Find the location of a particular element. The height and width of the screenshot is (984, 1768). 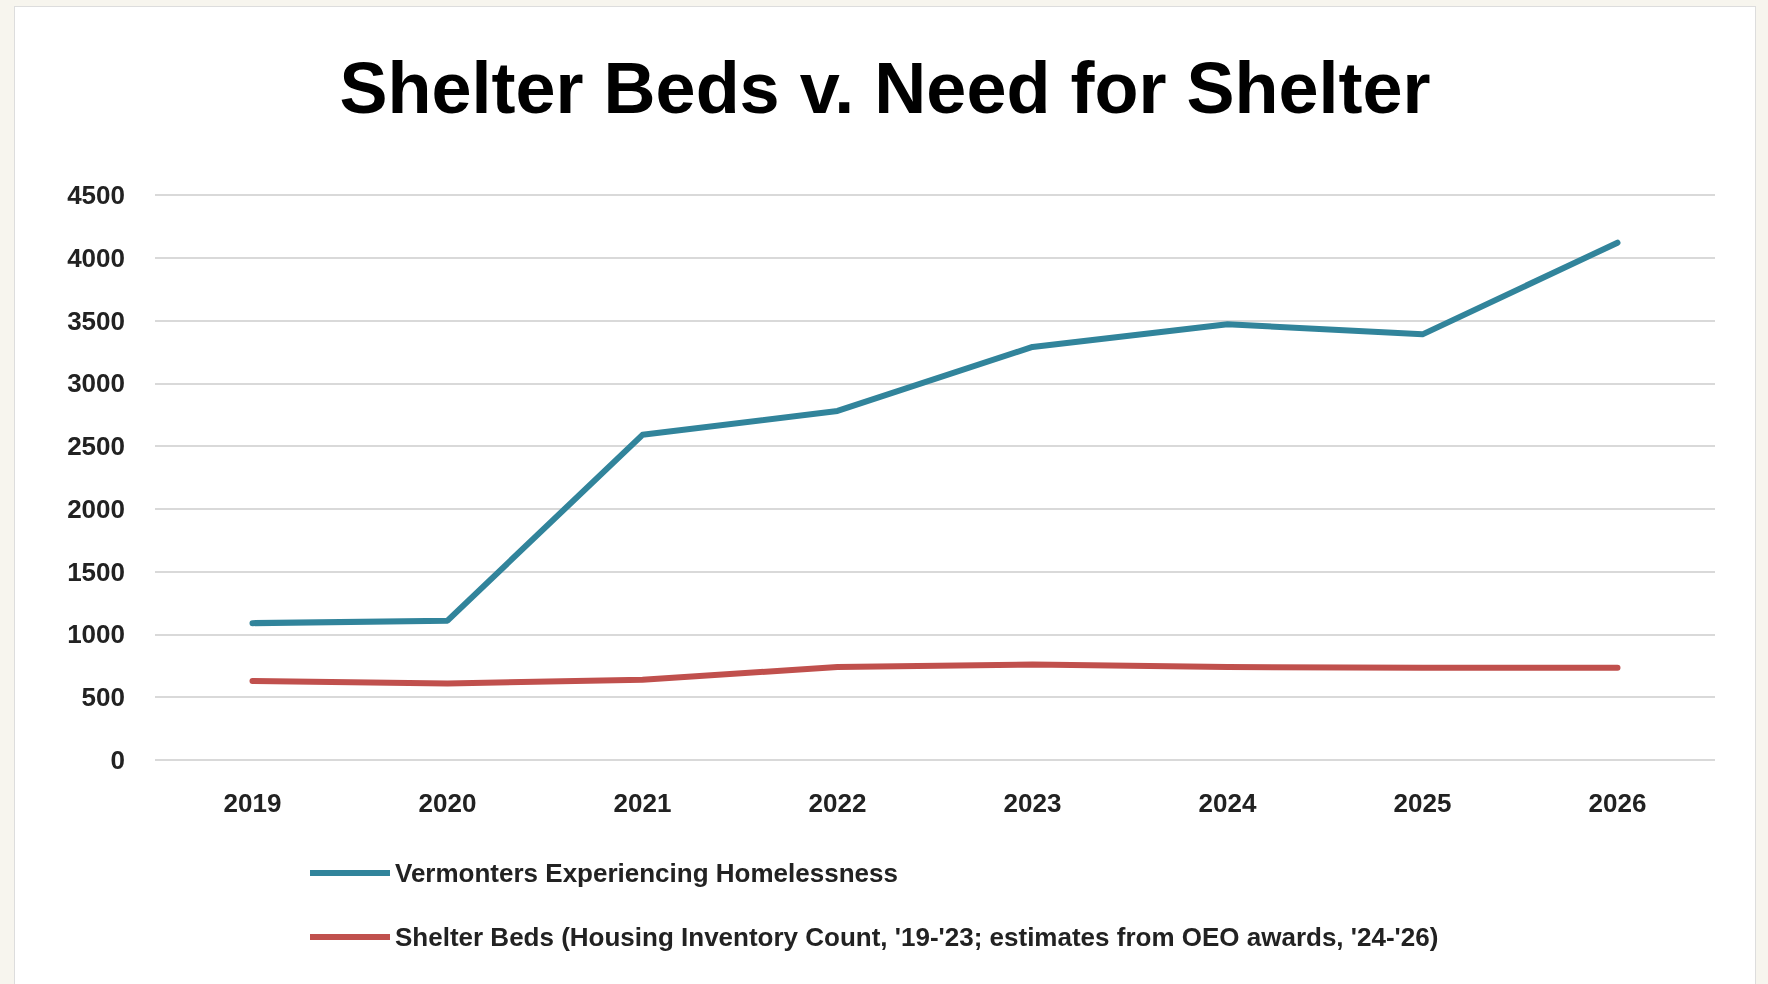

y-tick-label: 500 is located at coordinates (103, 697).